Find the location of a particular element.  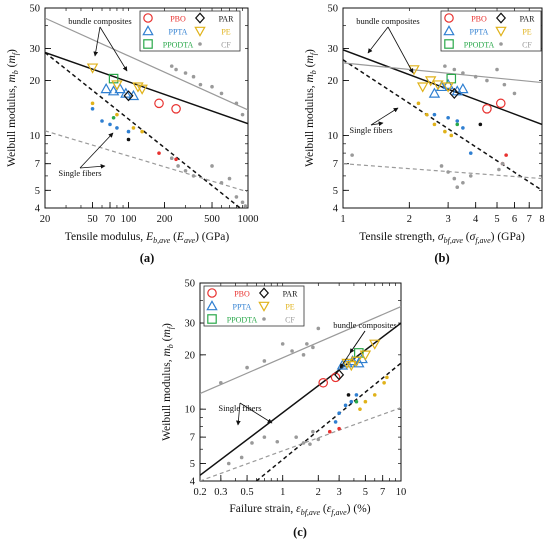

annotations: bundle composites Single fibers is located at coordinates (307, 373).